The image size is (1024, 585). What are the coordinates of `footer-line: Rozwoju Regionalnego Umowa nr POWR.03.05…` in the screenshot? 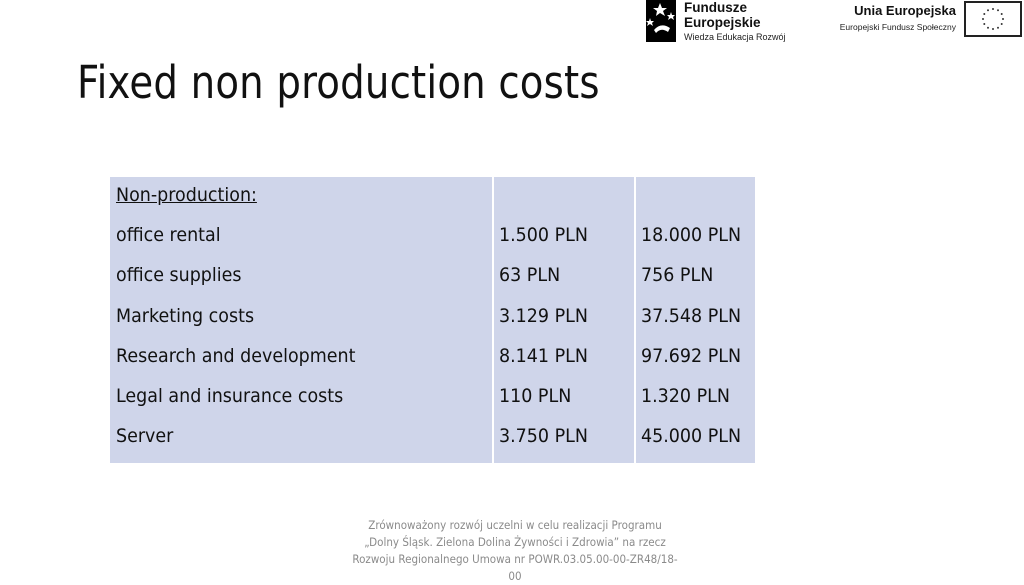 It's located at (515, 559).